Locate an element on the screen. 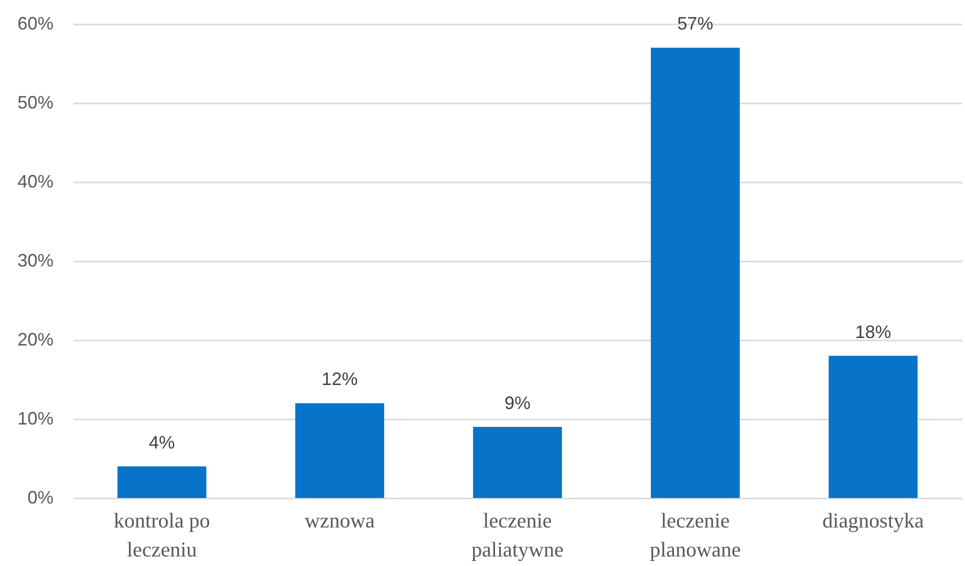 Image resolution: width=965 pixels, height=566 pixels. y-tick-label: 20% is located at coordinates (35, 340).